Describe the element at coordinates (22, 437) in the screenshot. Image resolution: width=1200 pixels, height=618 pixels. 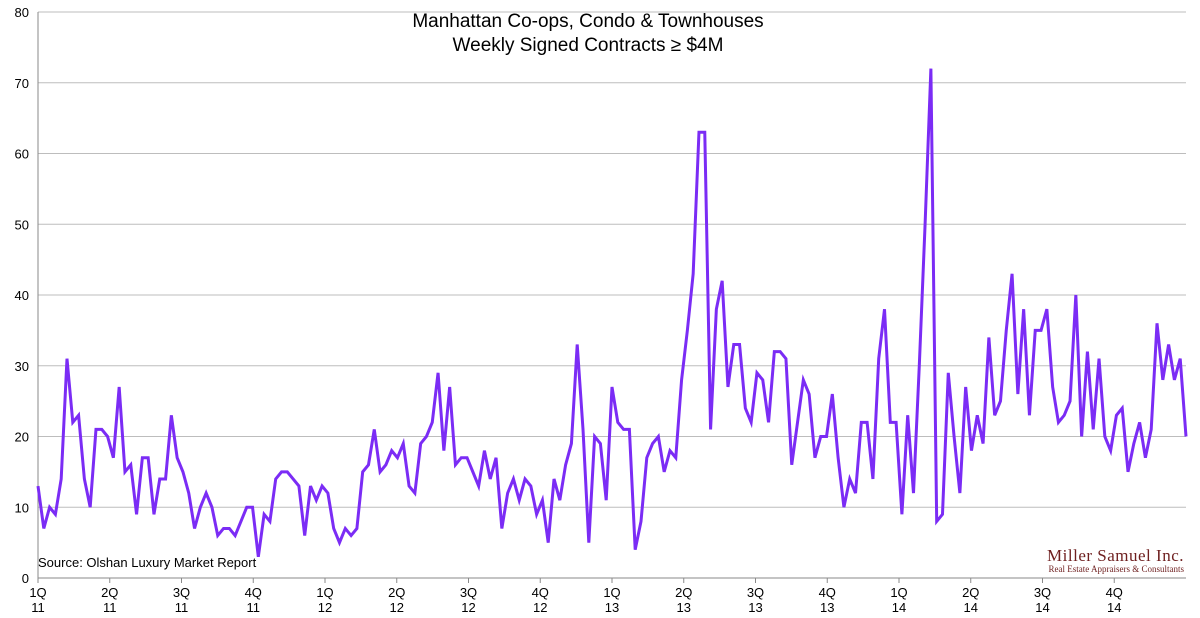
I see `y-tick-label: 20` at that location.